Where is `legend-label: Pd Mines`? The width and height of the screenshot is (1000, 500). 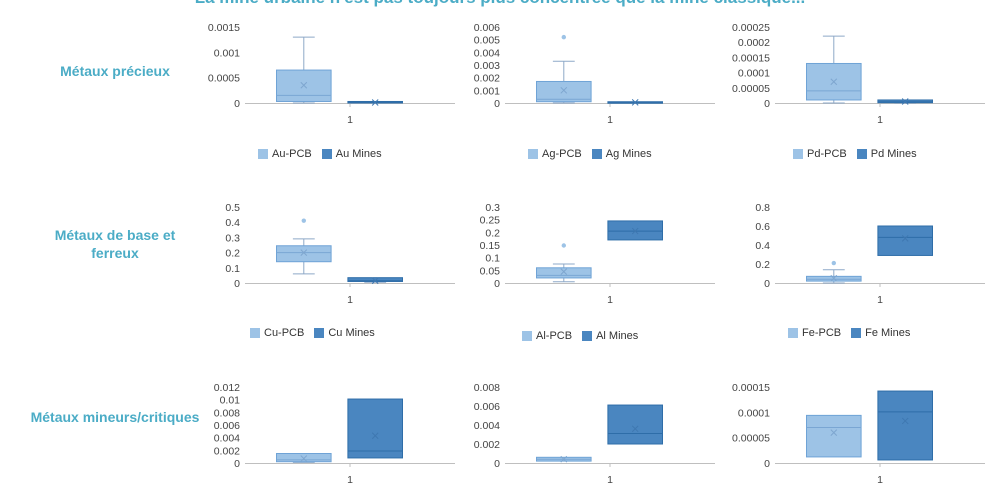
legend-label: Pd Mines is located at coordinates (893, 154).